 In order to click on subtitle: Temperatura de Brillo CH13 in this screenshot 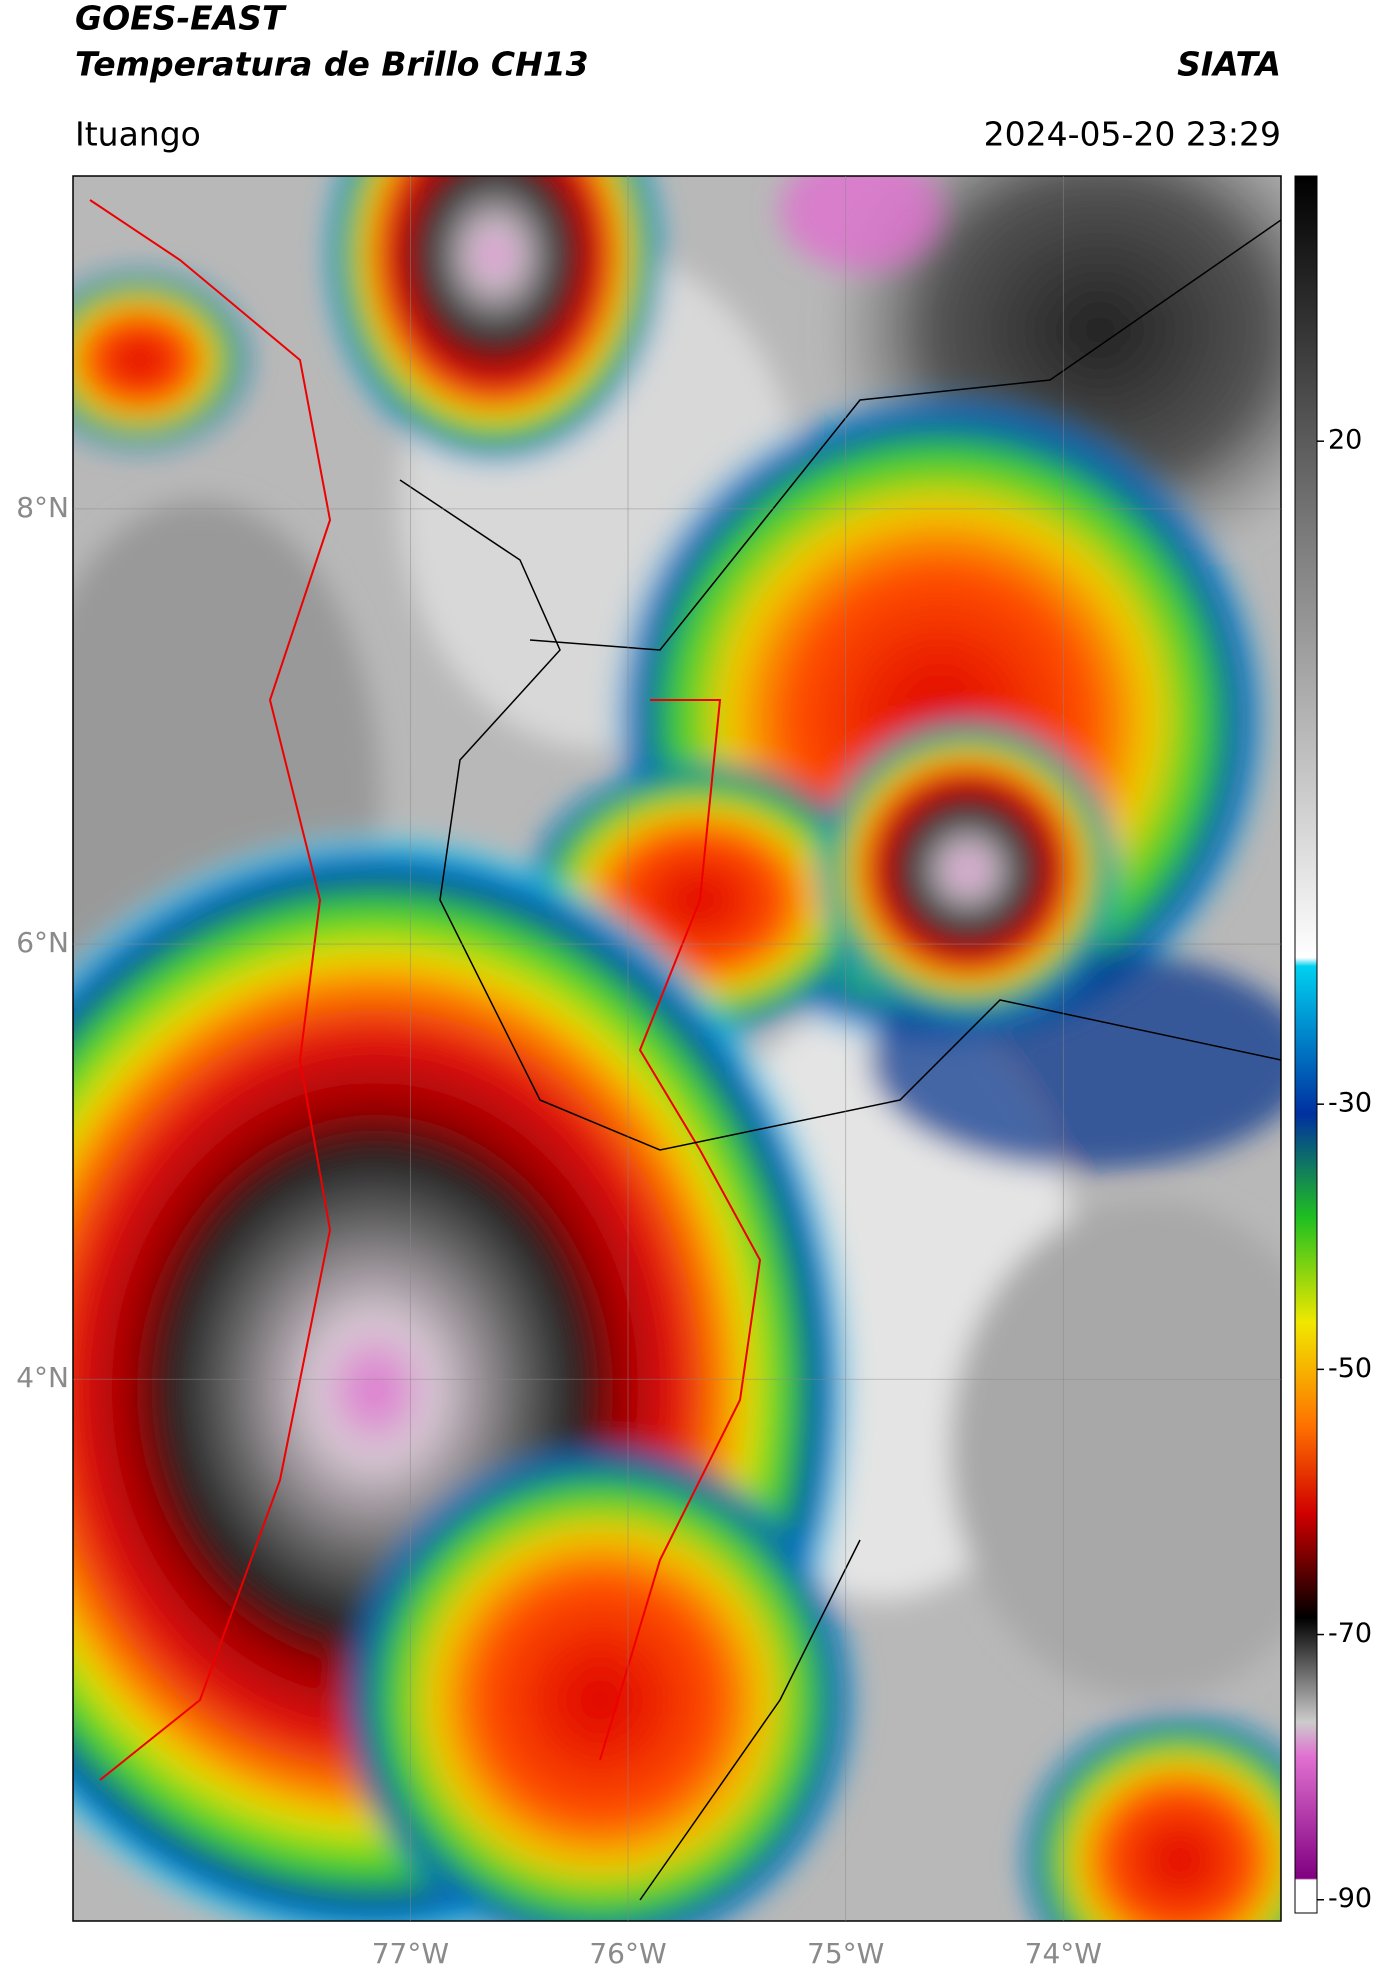, I will do `click(332, 64)`.